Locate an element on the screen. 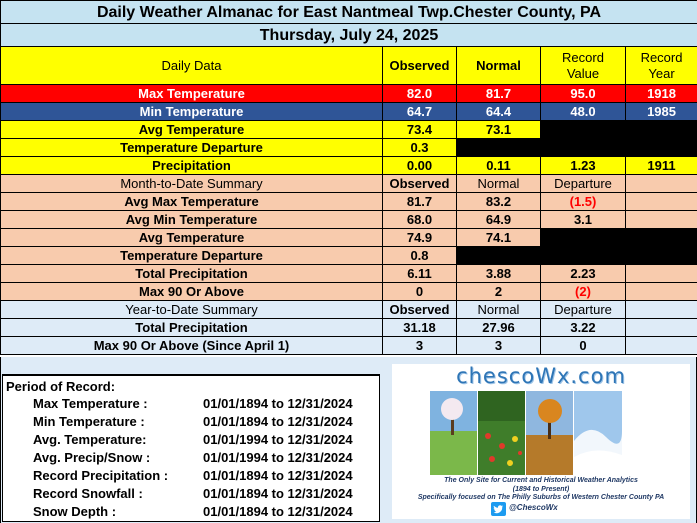 Image resolution: width=697 pixels, height=523 pixels. daily-record-value: 1.23 is located at coordinates (583, 165).